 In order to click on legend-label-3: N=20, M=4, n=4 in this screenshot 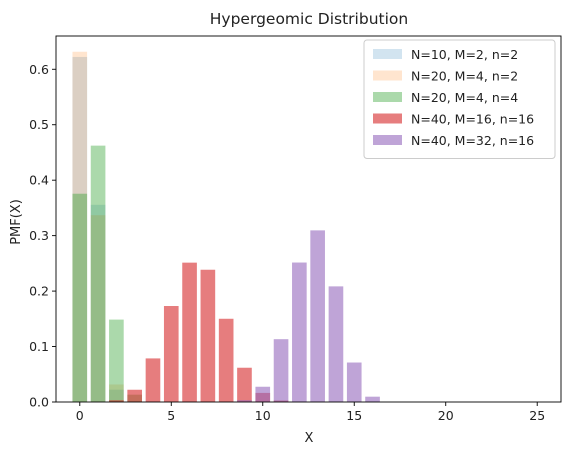, I will do `click(464, 97)`.